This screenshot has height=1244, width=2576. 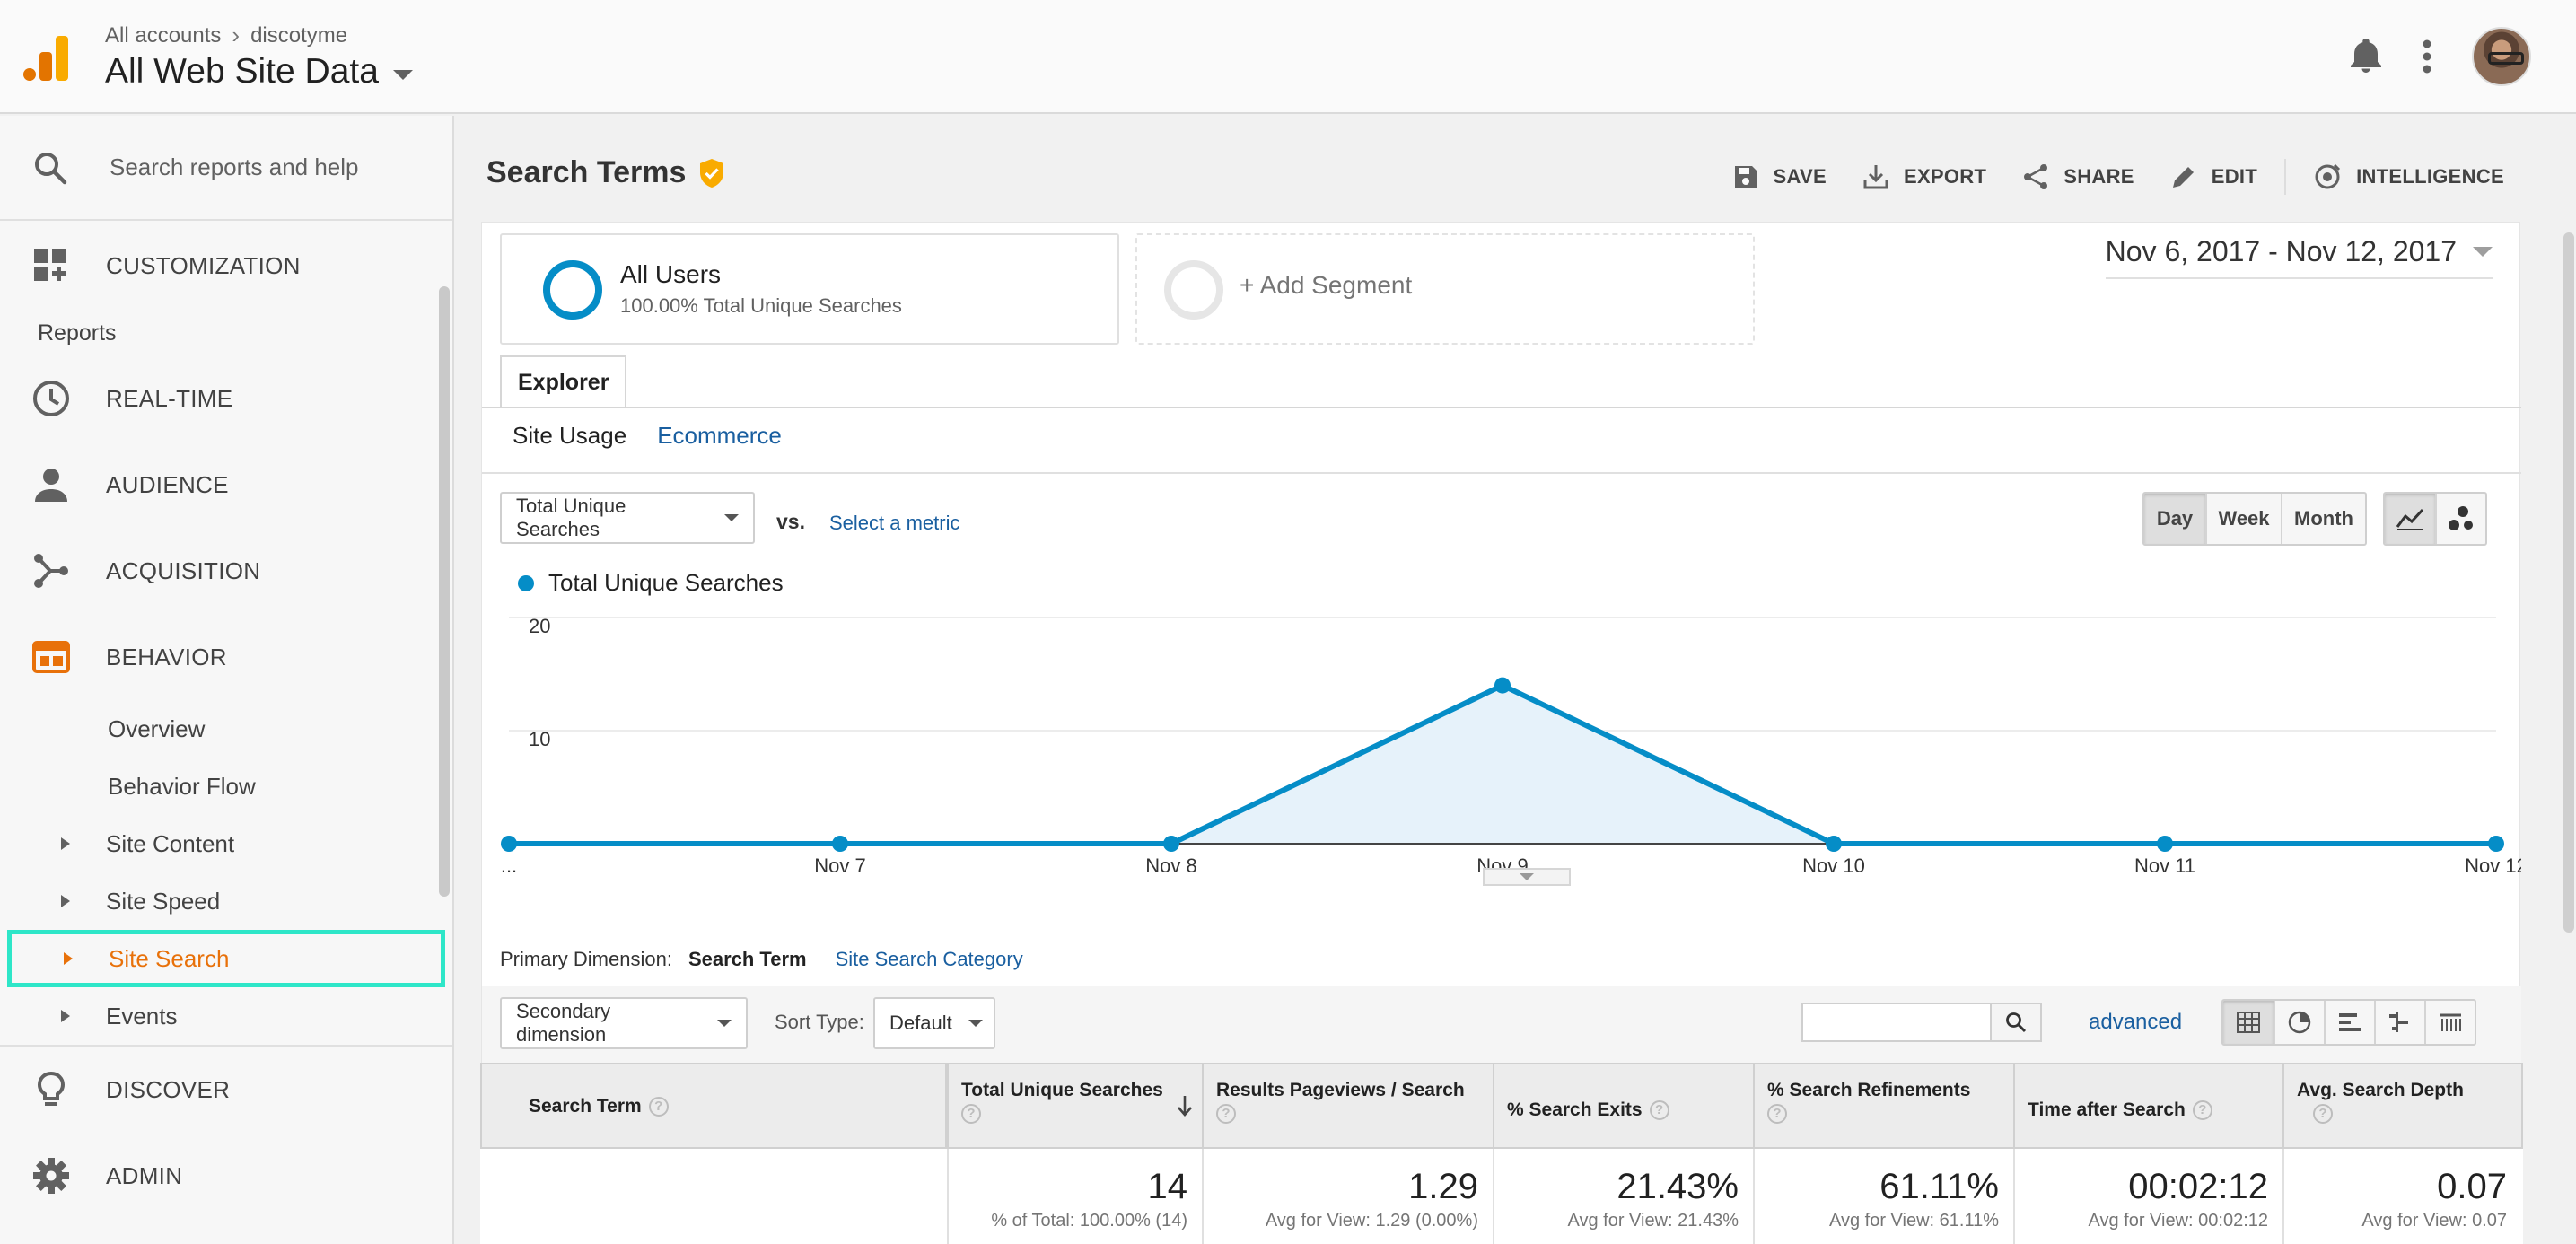 What do you see at coordinates (226, 843) in the screenshot?
I see `sidebar-subitem-site-content: Site Content` at bounding box center [226, 843].